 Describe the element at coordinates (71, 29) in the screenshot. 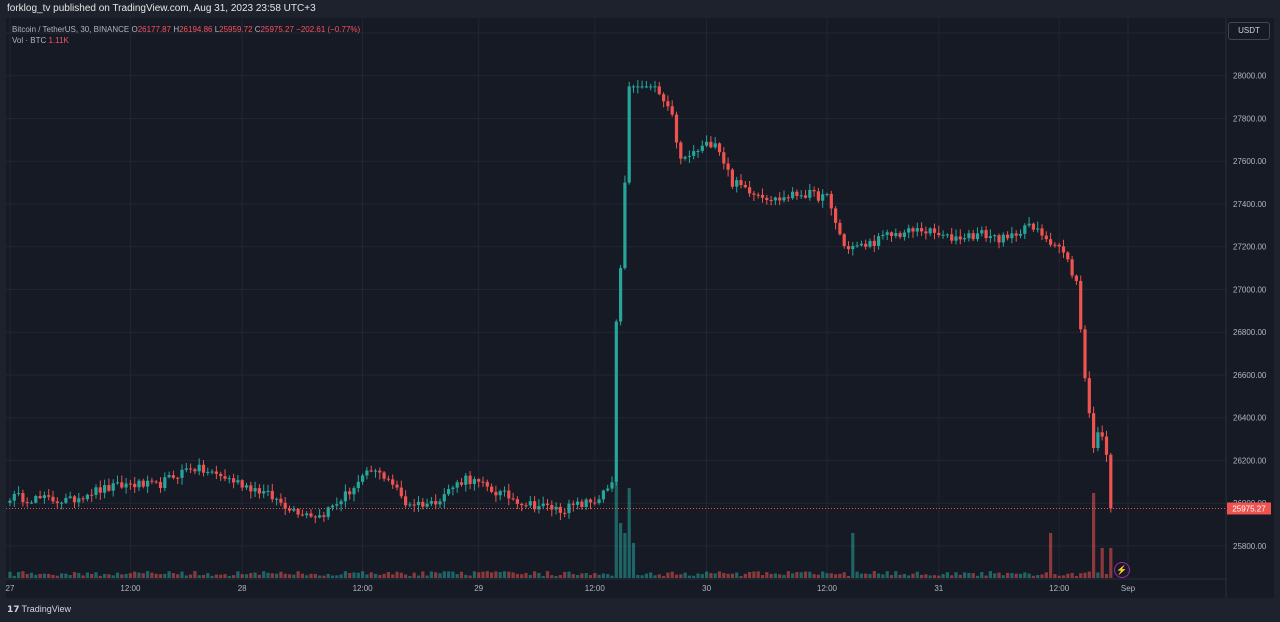

I see `symbol-label: Bitcoin / TetherUS, 30, BINANCE` at that location.